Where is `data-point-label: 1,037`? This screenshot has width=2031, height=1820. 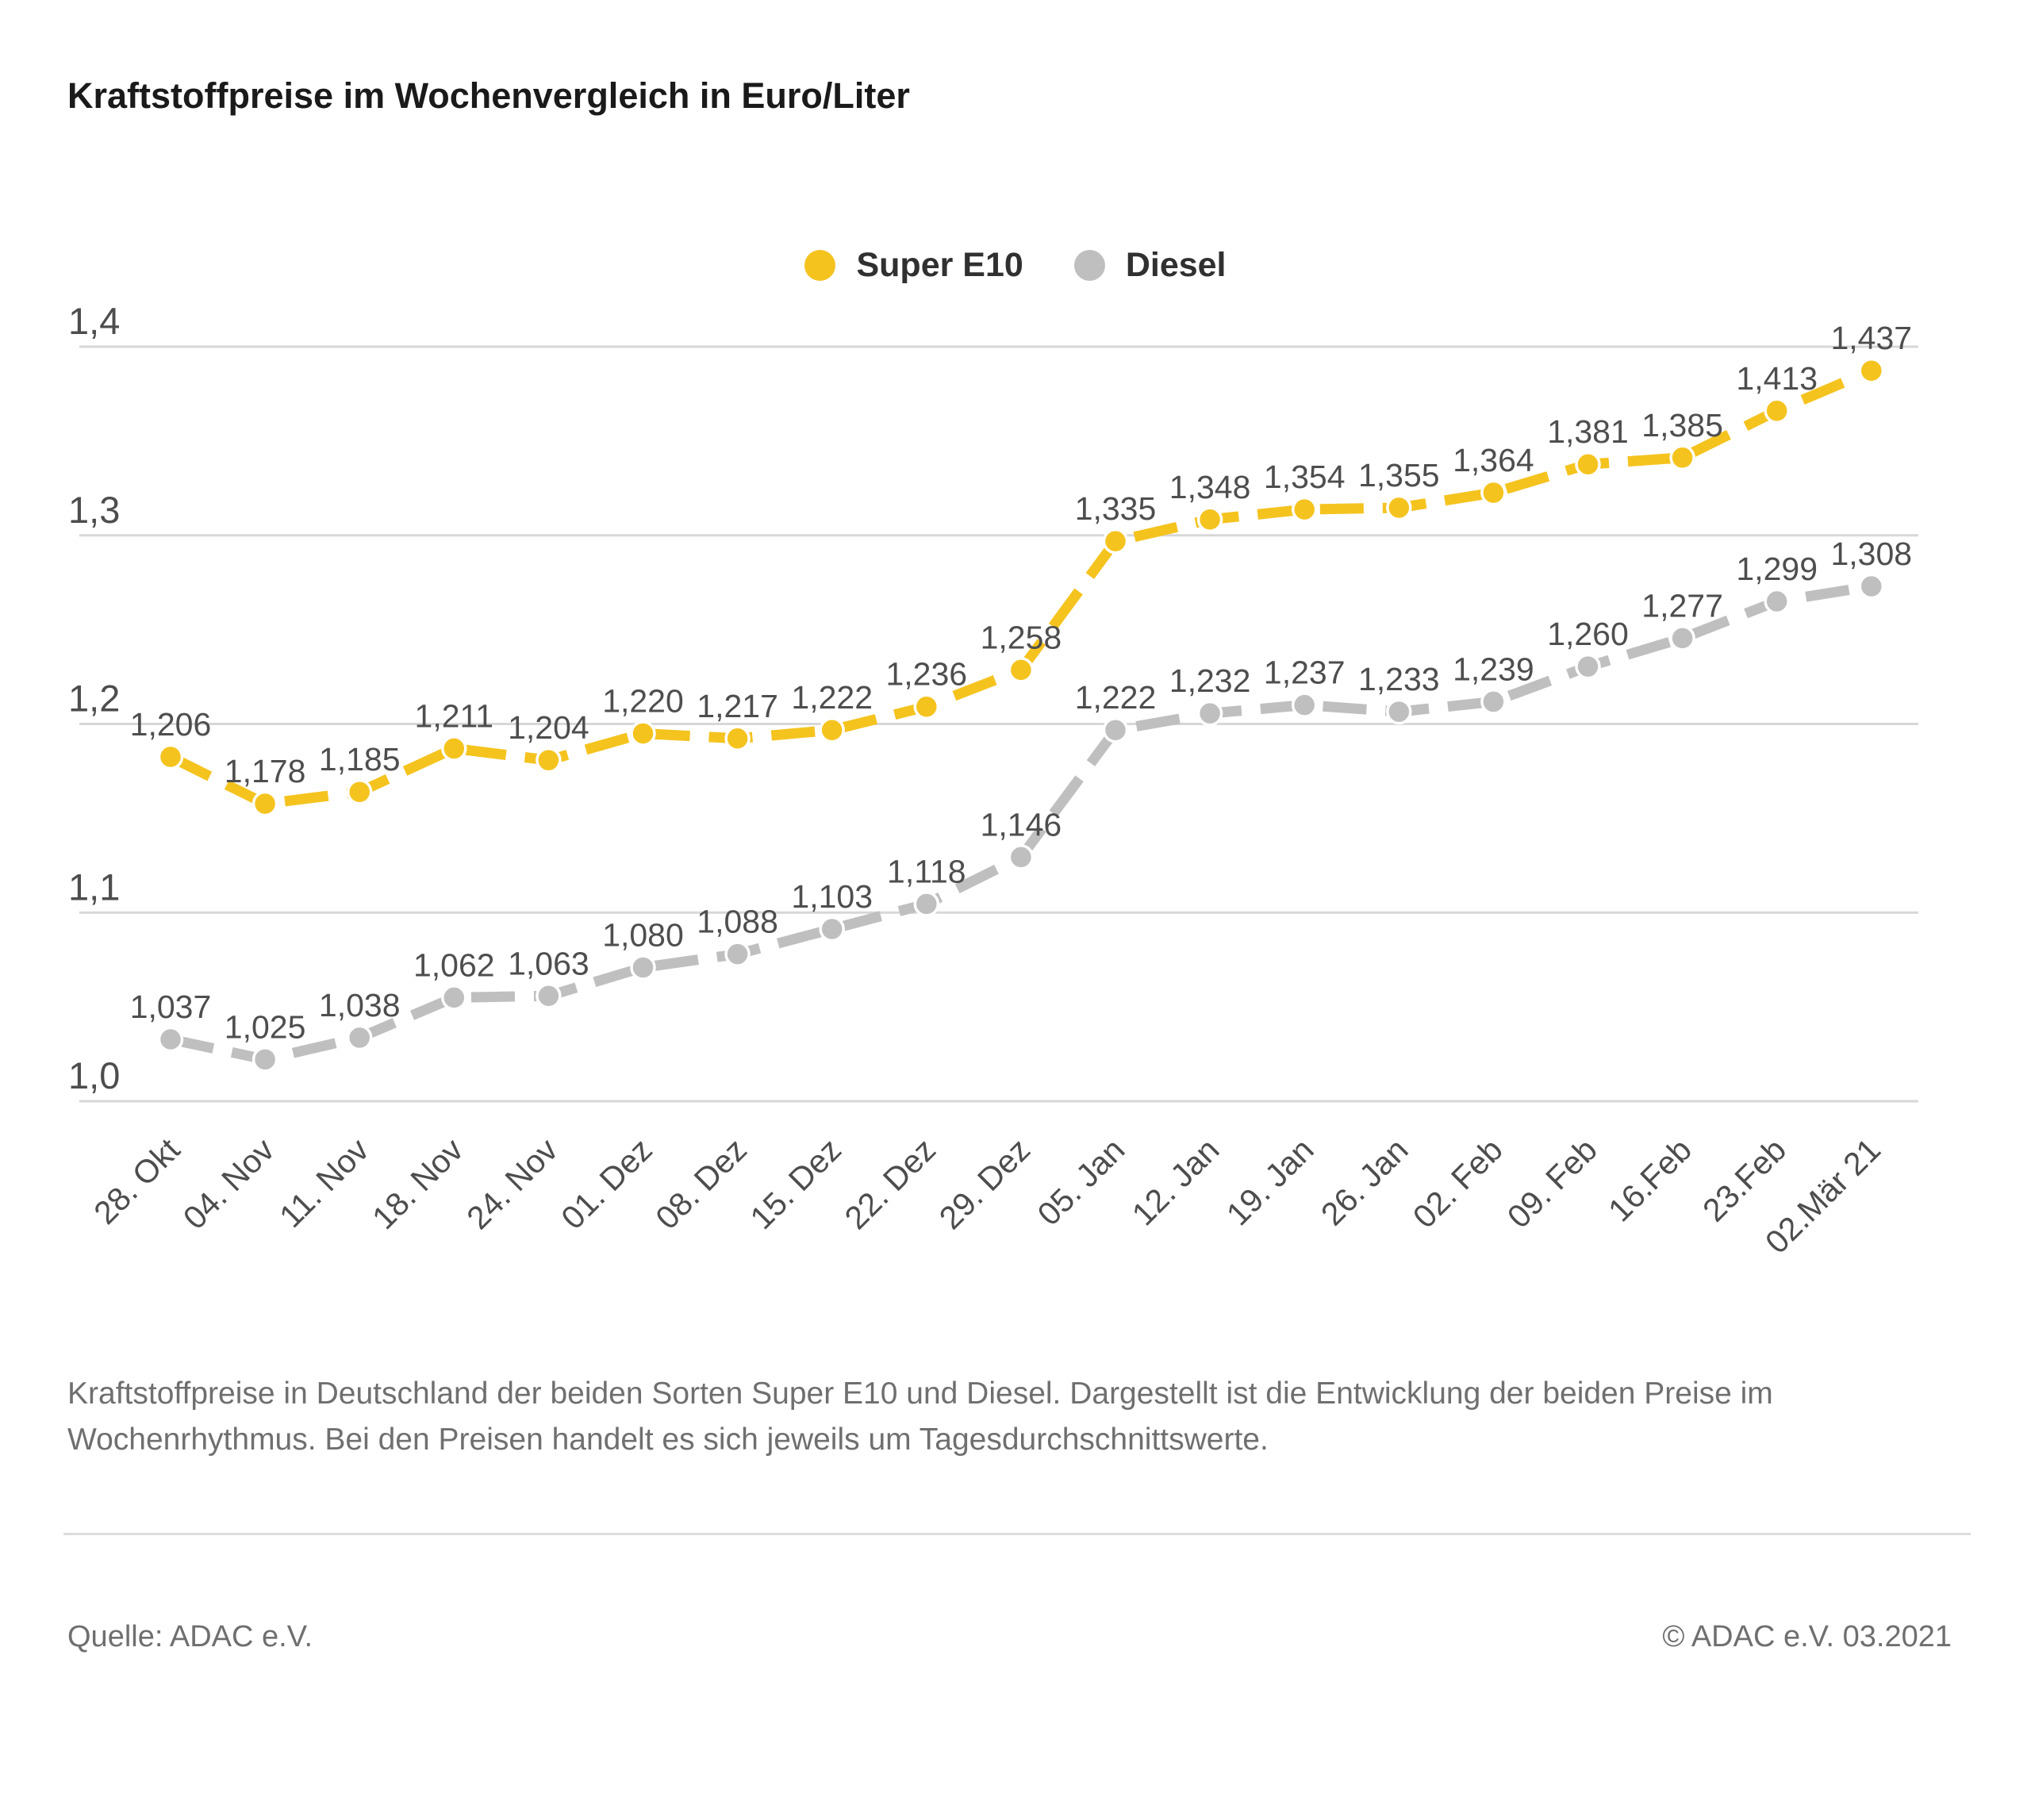
data-point-label: 1,037 is located at coordinates (171, 1007).